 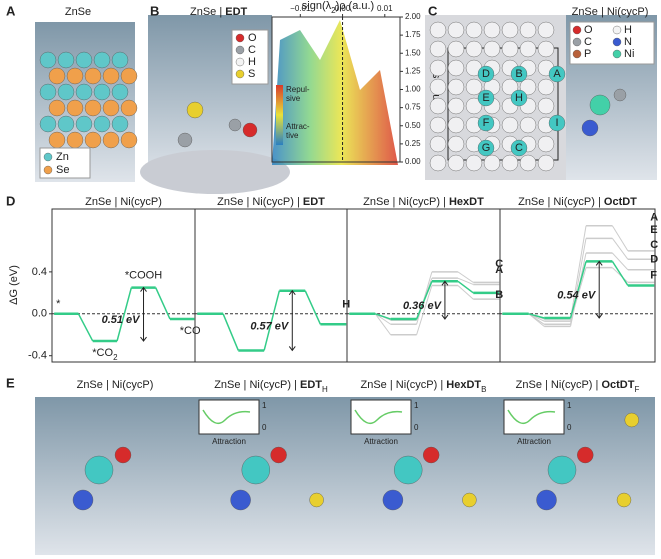 I want to click on barrier-label: 0.54 eV, so click(x=577, y=296).